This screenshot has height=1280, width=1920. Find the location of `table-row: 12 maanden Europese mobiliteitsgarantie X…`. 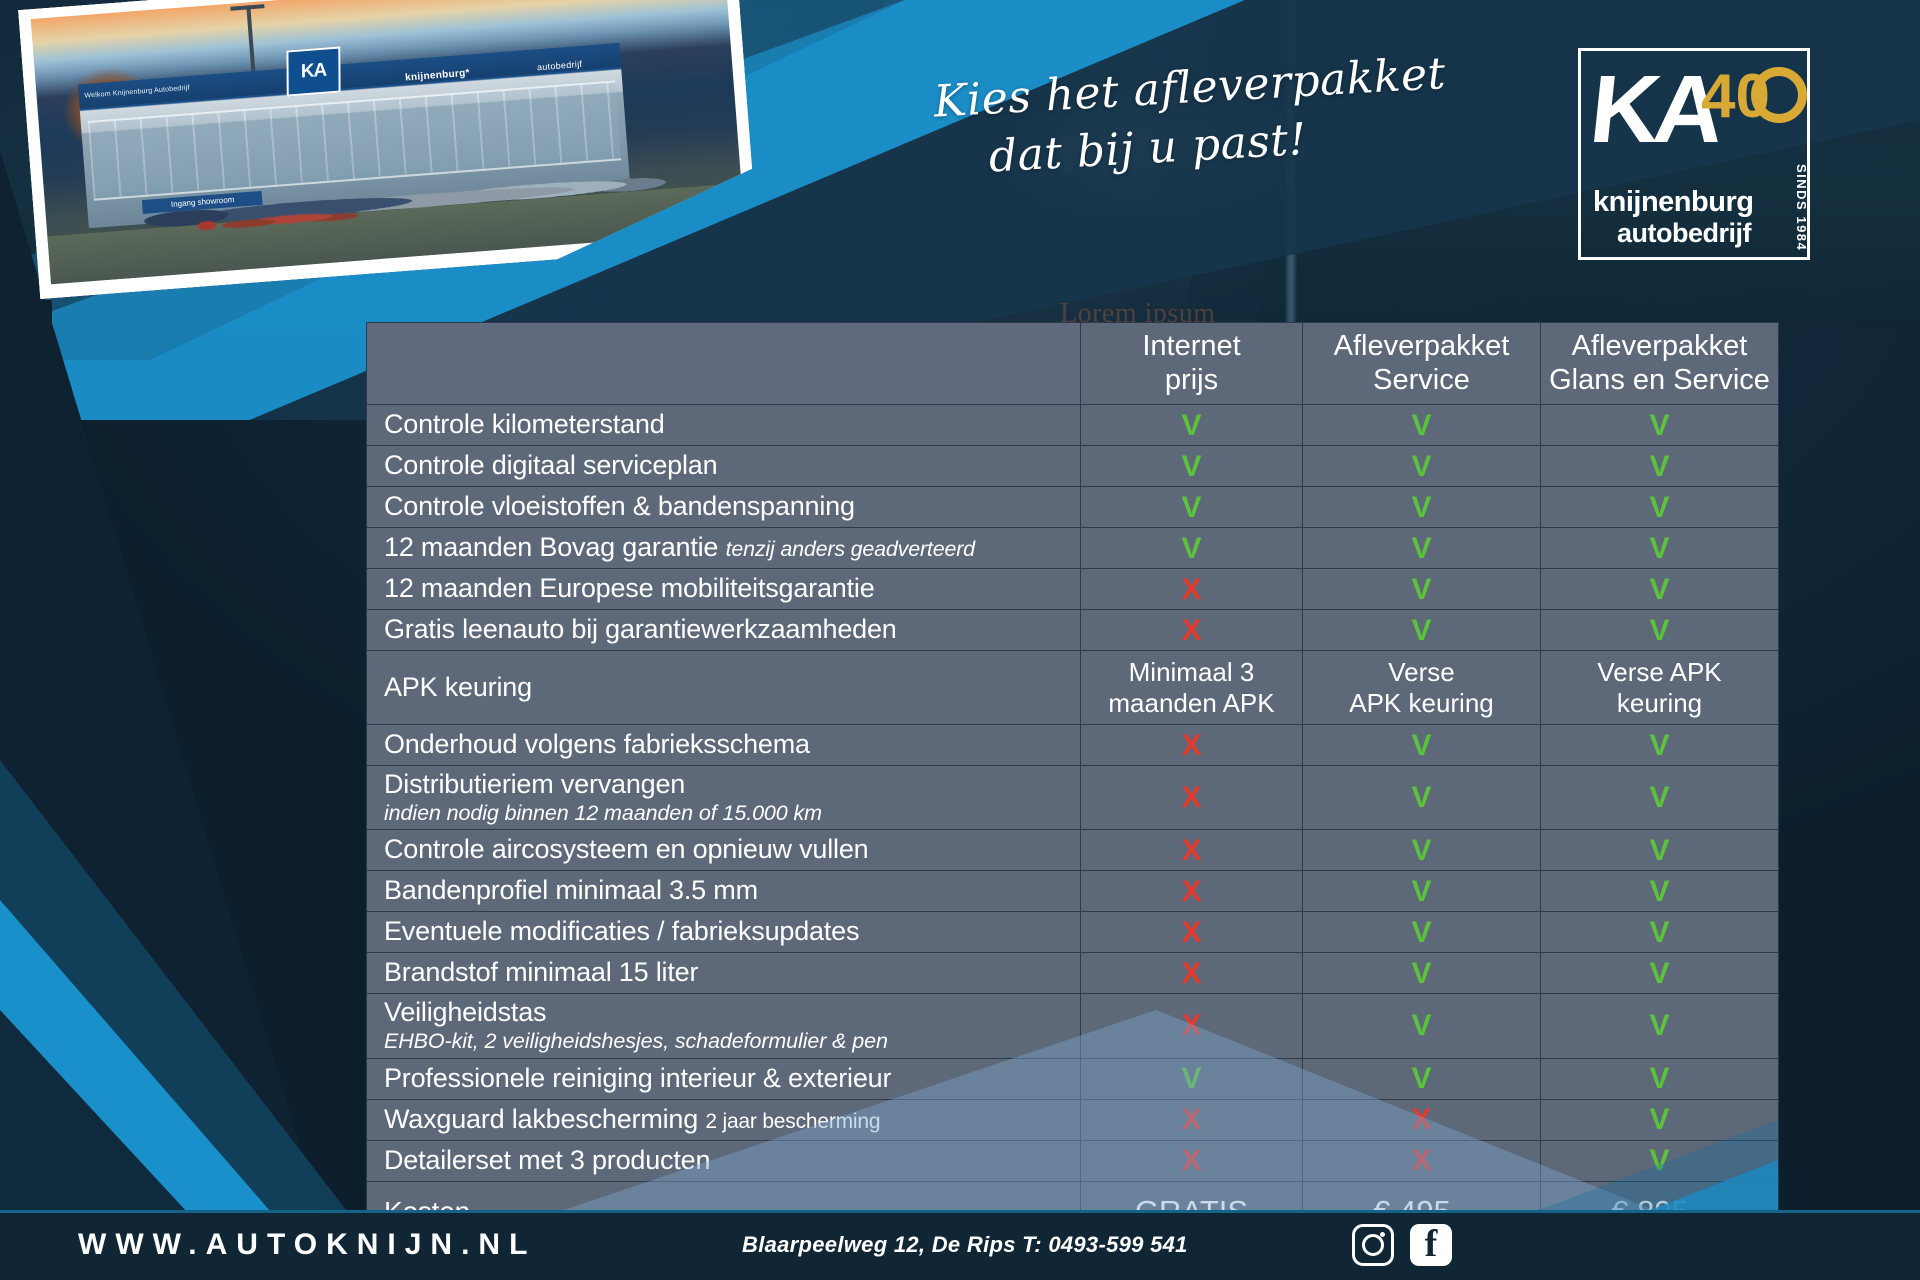

table-row: 12 maanden Europese mobiliteitsgarantie X… is located at coordinates (1072, 589).